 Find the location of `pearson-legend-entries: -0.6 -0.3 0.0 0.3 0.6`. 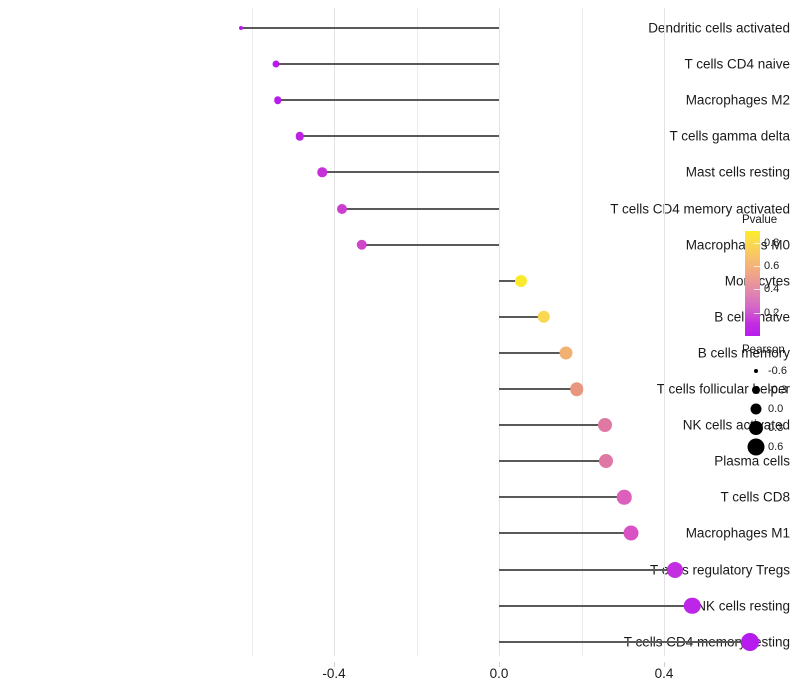

pearson-legend-entries: -0.6 -0.3 0.0 0.3 0.6 is located at coordinates (771, 408).